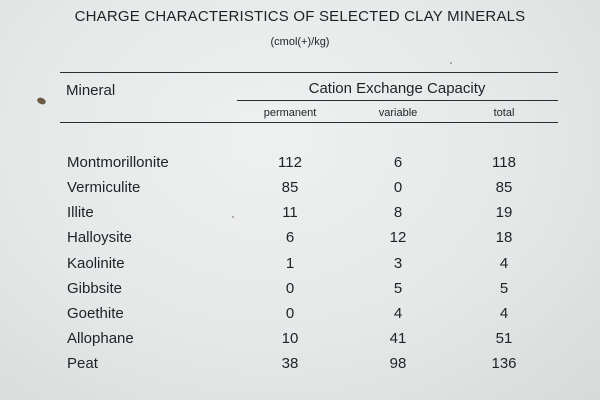  Describe the element at coordinates (504, 113) in the screenshot. I see `column-header-total: total` at that location.